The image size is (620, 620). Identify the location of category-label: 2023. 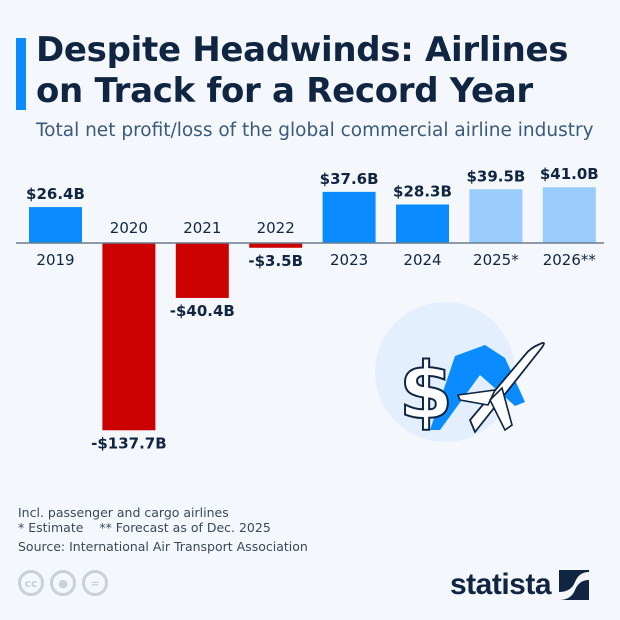
(349, 260).